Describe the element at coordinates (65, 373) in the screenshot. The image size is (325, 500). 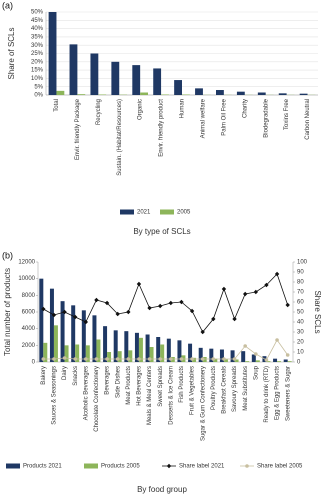
I see `x-tick-label: Dairy` at that location.